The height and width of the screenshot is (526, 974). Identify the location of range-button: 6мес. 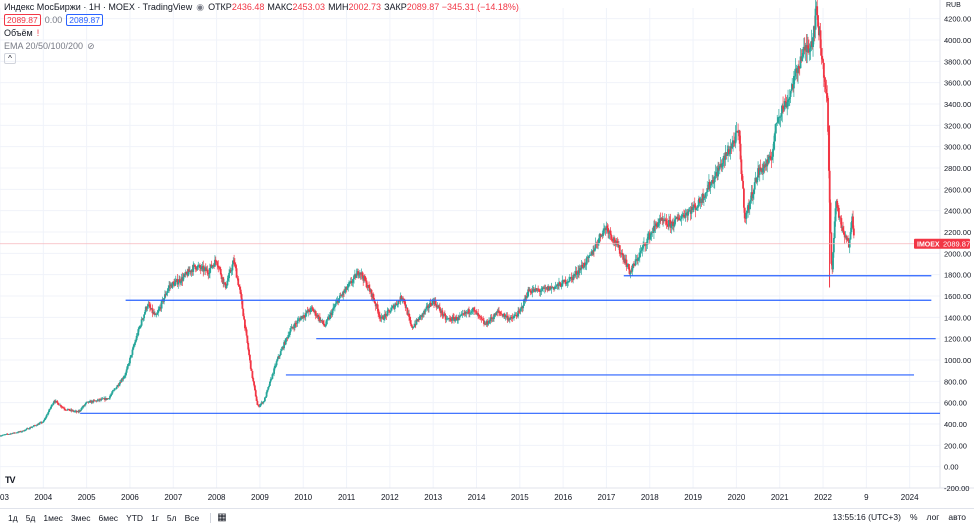
(108, 517).